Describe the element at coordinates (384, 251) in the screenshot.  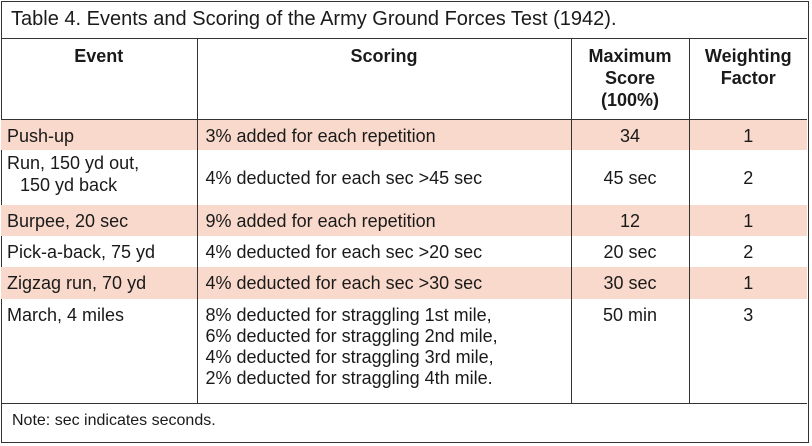
I see `scoring-cell: 4% deducted for each sec >20 sec` at that location.